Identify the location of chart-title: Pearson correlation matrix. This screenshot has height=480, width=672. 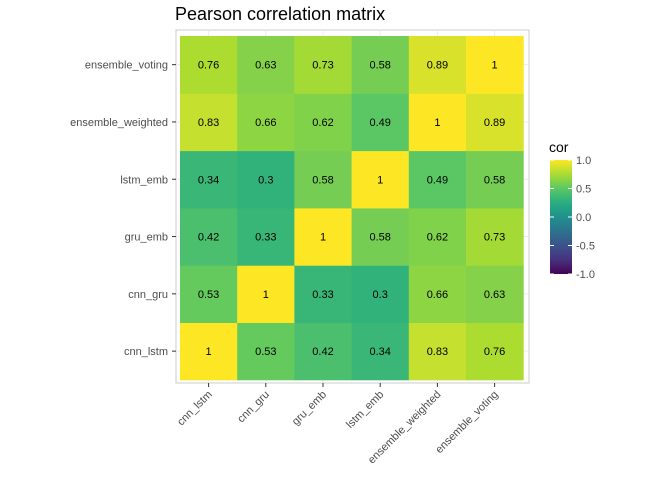
(280, 14).